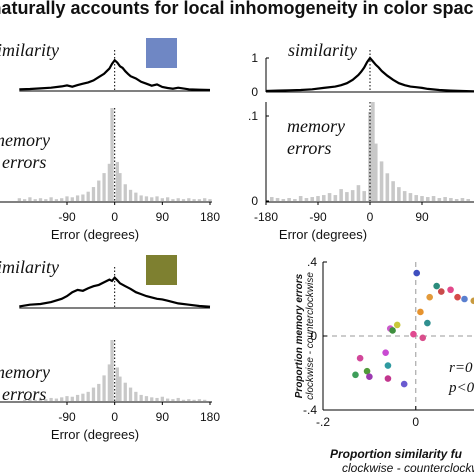  What do you see at coordinates (253, 116) in the screenshot?
I see `y-tick-label: .1` at bounding box center [253, 116].